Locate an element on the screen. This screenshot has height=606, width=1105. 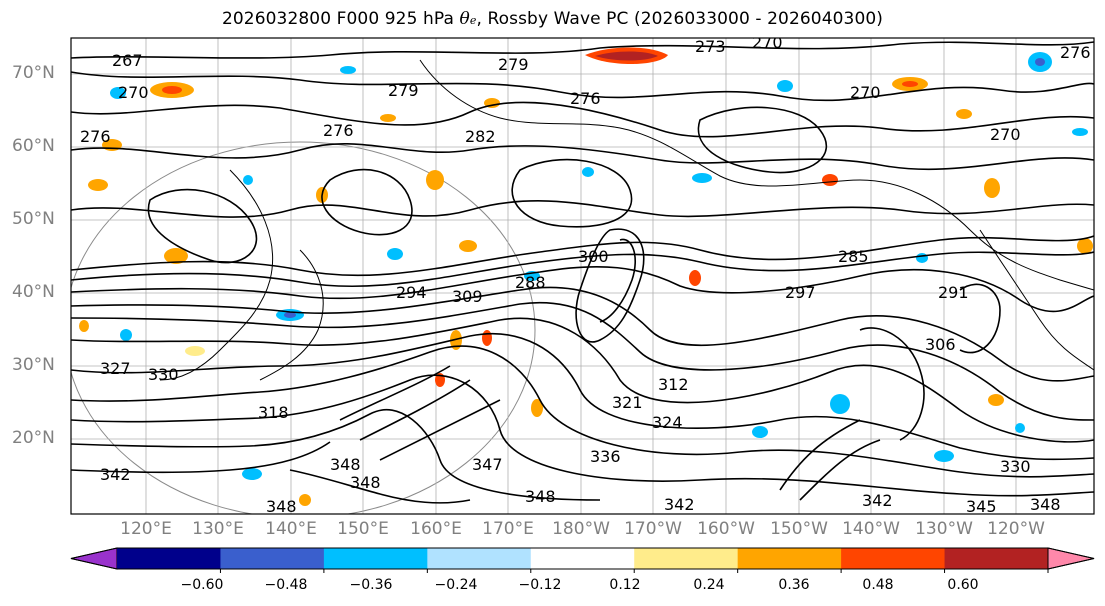
lon-label: 130°E is located at coordinates (218, 529).